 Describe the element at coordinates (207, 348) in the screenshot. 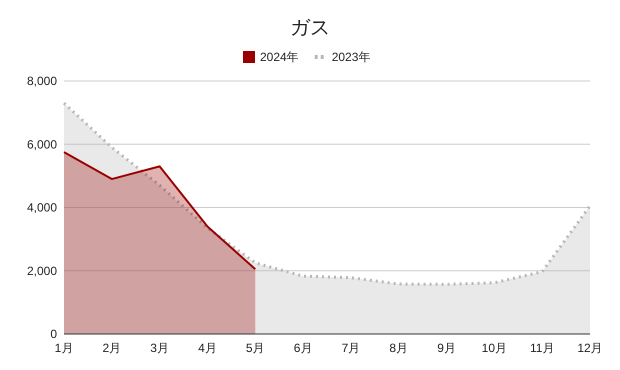

I see `x-tick-label: 4月` at that location.